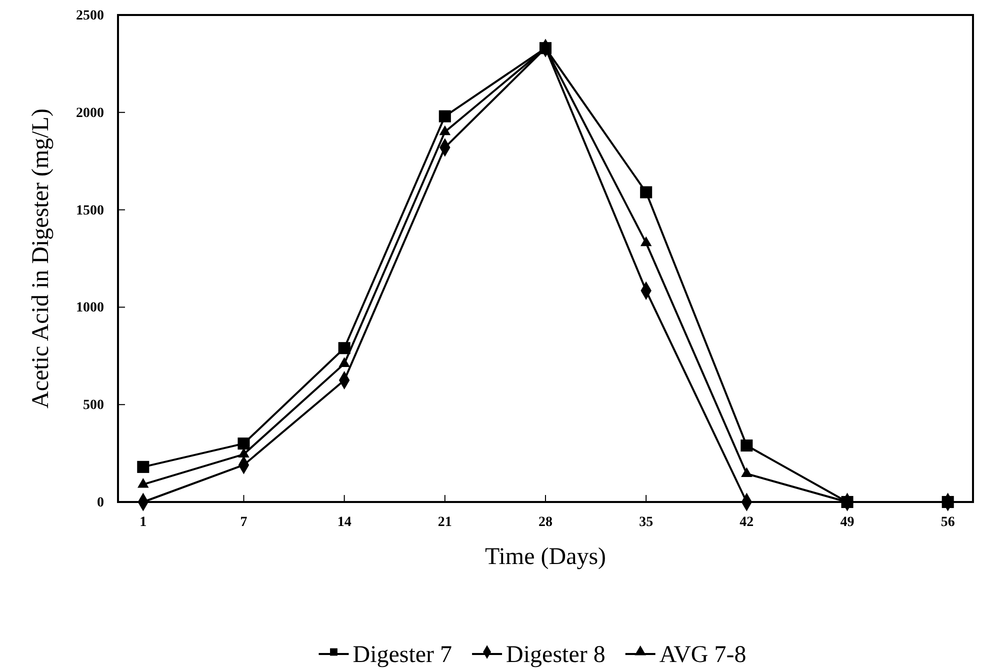 The height and width of the screenshot is (672, 985). I want to click on legend-label: Digester 7, so click(402, 655).